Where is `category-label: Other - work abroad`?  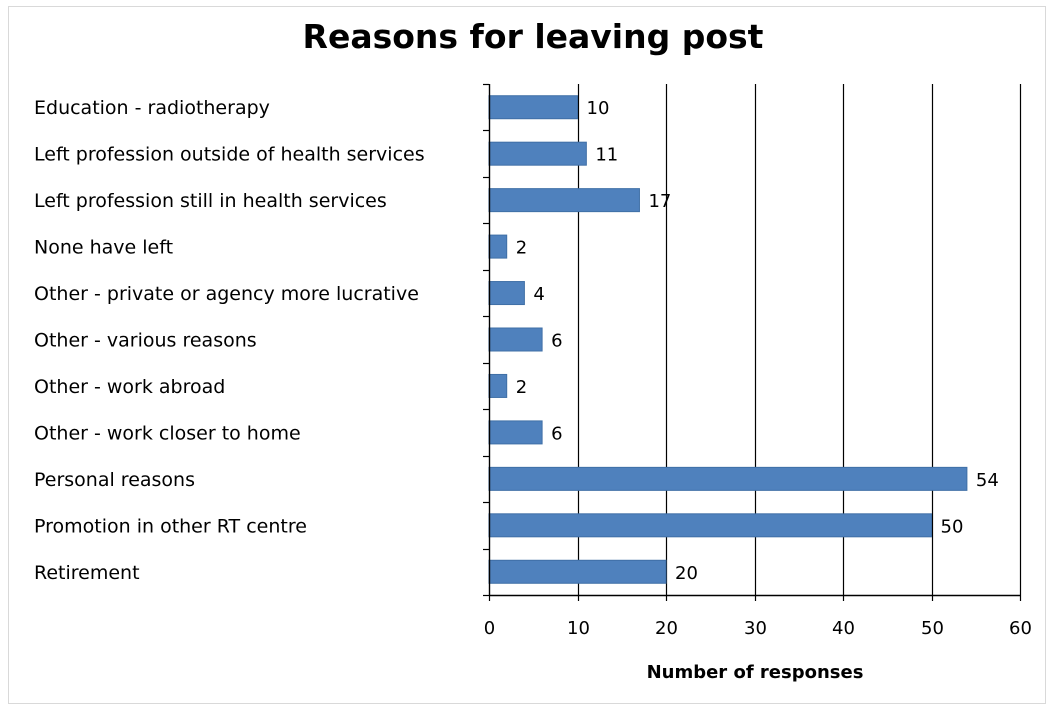
category-label: Other - work abroad is located at coordinates (129, 387).